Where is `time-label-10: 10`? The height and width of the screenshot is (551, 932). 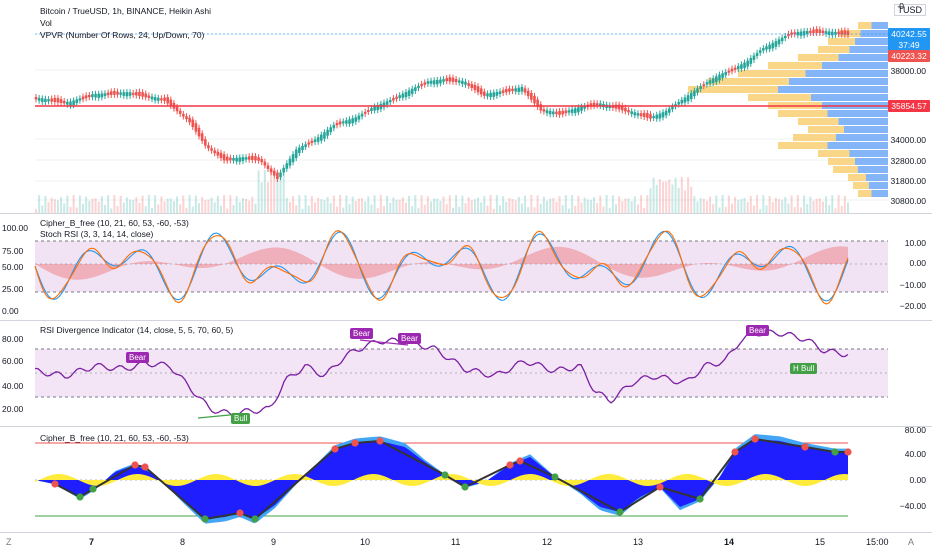
time-label-10: 10 is located at coordinates (365, 542).